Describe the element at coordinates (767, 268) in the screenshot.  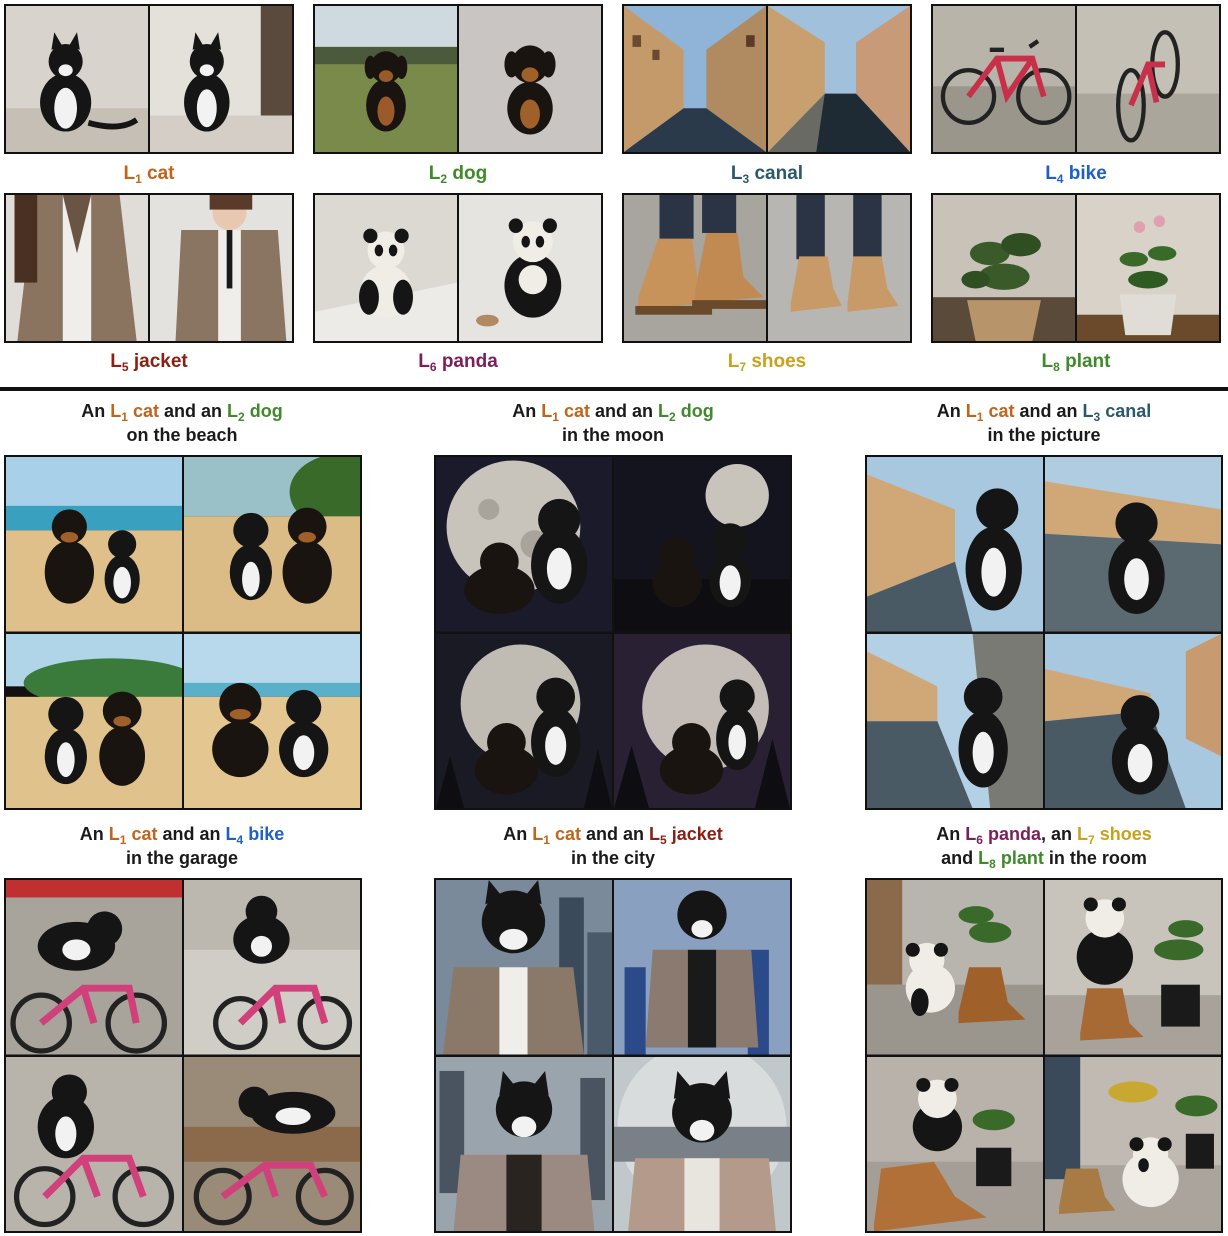
I see `concept-pair-shoes` at that location.